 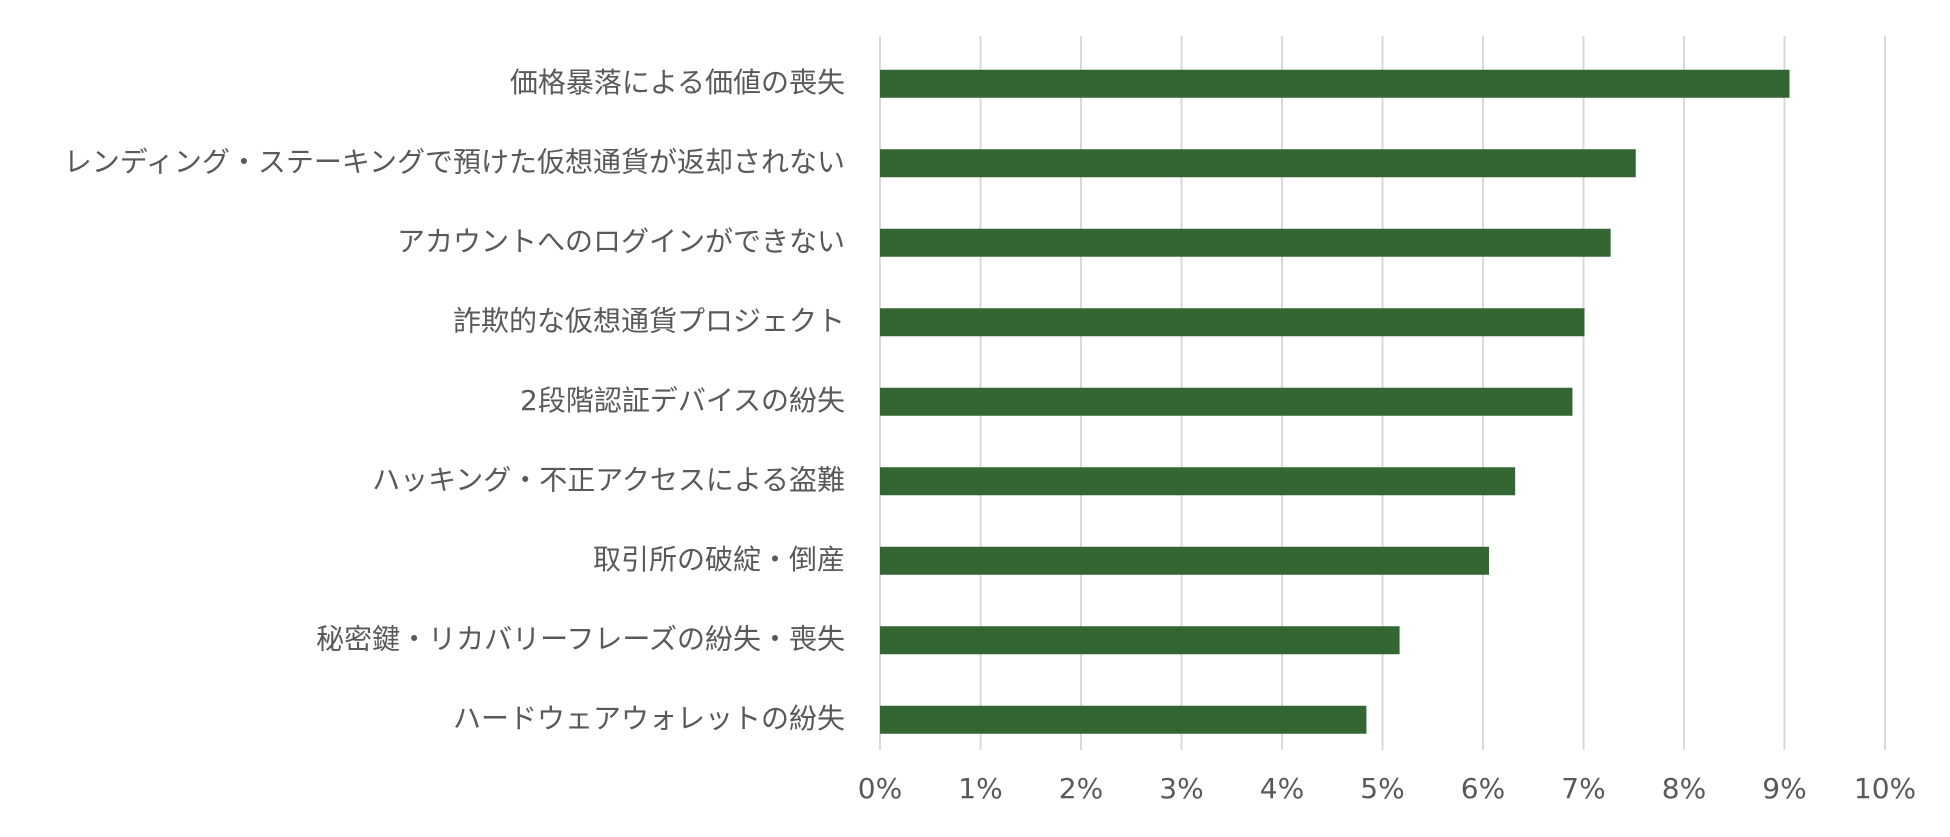 What do you see at coordinates (719, 559) in the screenshot?
I see `category-label: 取引所の破綻・倒産` at bounding box center [719, 559].